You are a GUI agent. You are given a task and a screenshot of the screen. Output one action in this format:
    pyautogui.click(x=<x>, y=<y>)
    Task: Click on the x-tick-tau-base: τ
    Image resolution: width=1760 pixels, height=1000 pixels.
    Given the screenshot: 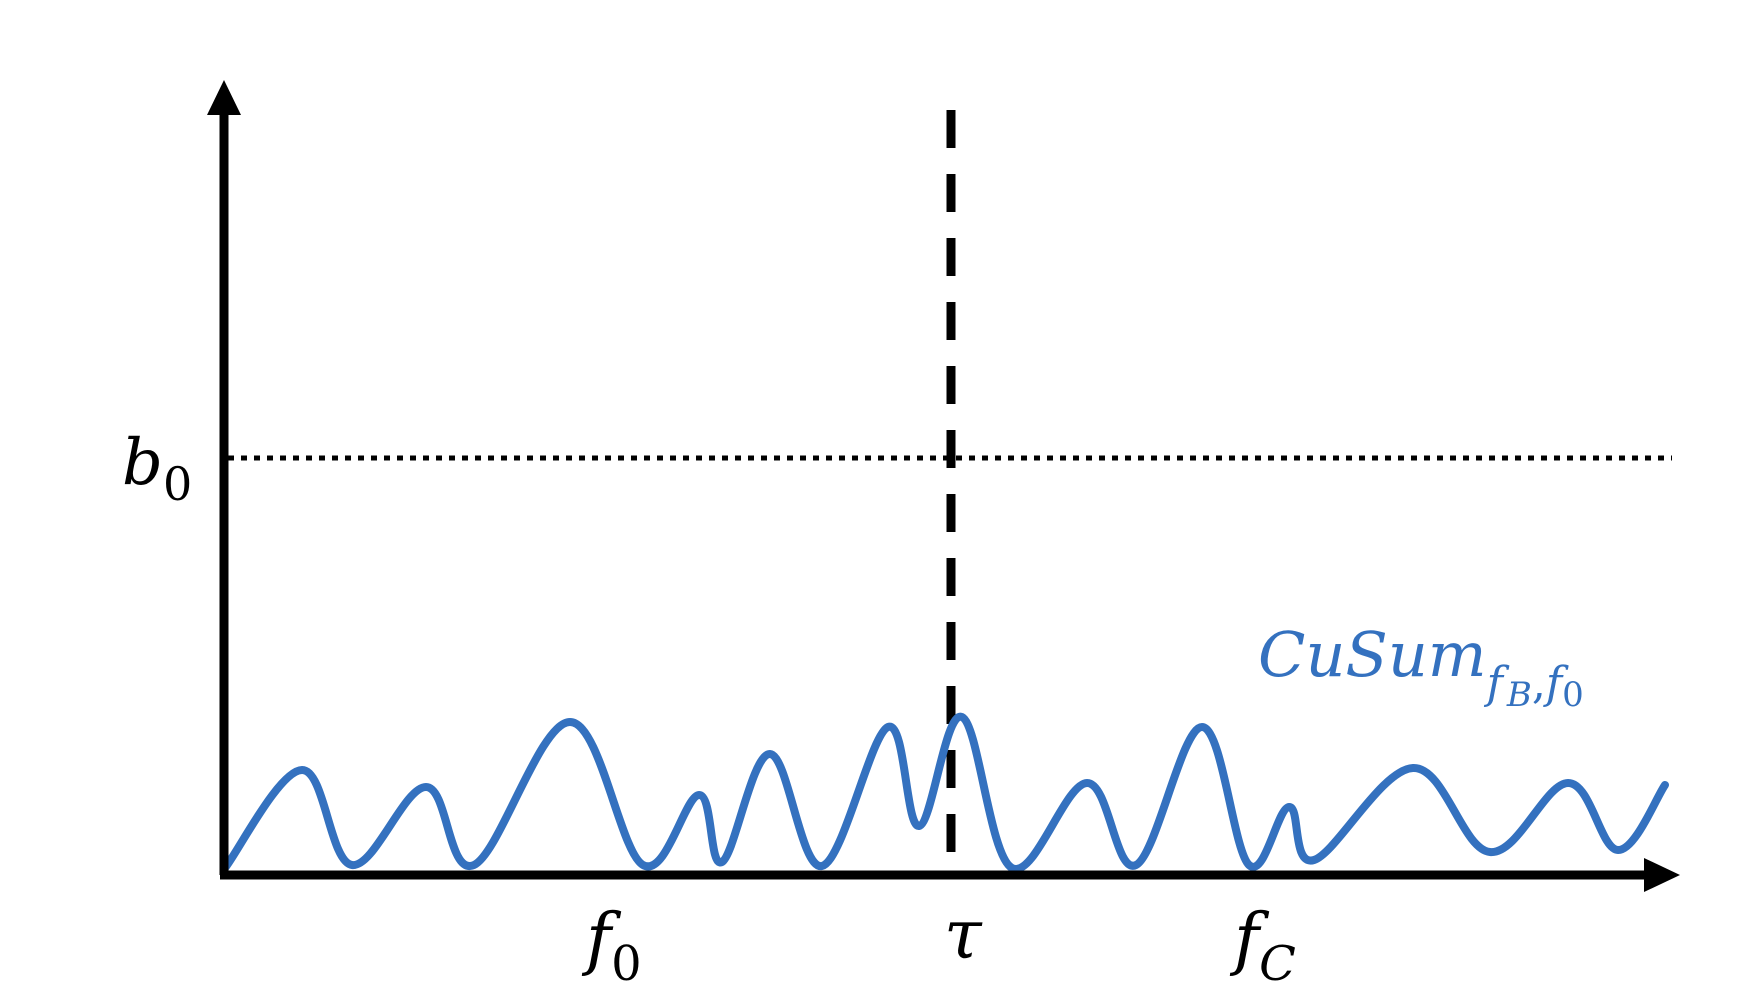 What is the action you would take?
    pyautogui.click(x=963, y=935)
    